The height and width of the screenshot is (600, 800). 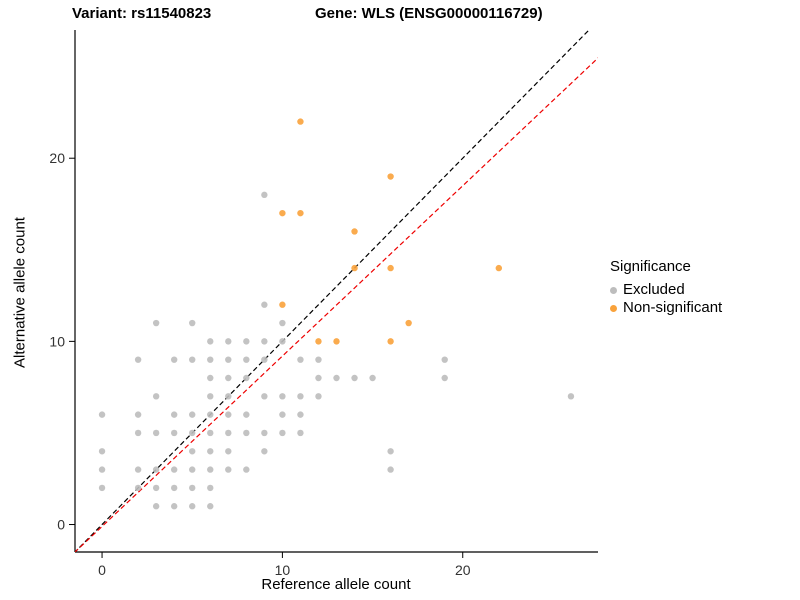 What do you see at coordinates (61, 525) in the screenshot?
I see `y-tick-label: 0` at bounding box center [61, 525].